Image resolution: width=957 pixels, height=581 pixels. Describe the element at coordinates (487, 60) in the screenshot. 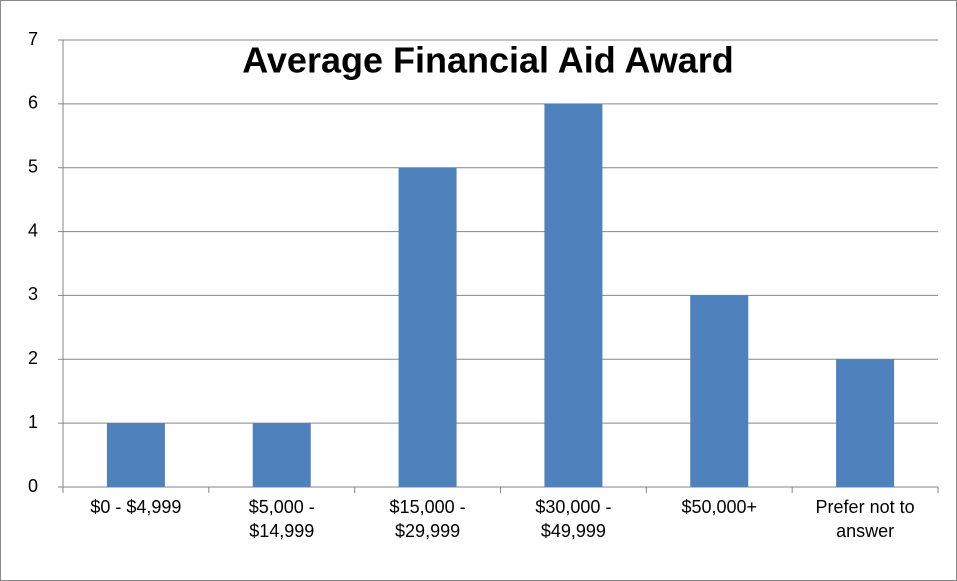

I see `chart-title: Average Financial Aid Award` at that location.